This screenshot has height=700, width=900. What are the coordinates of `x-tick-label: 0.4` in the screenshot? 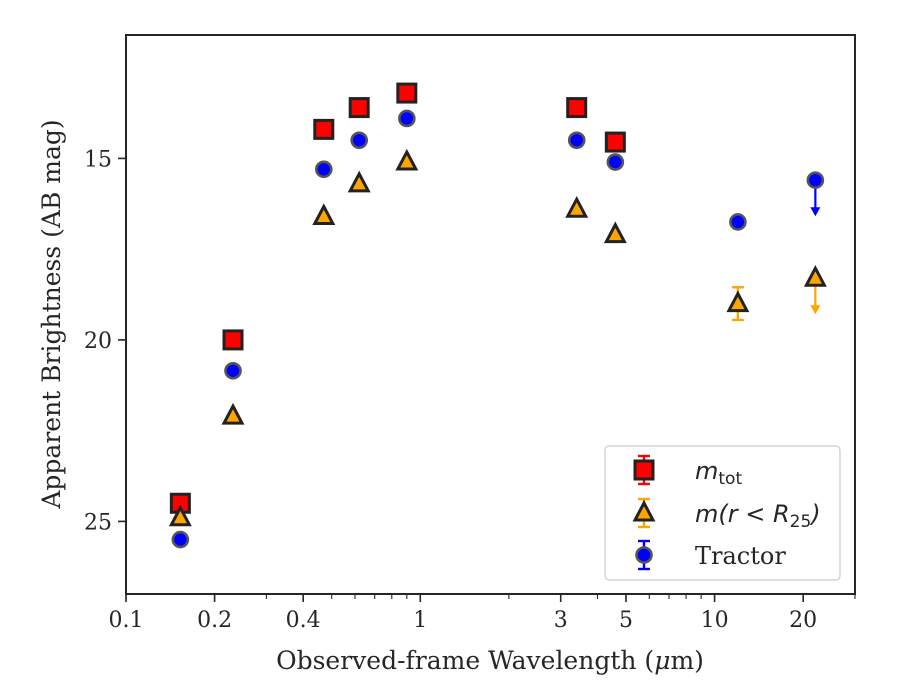 It's located at (303, 620).